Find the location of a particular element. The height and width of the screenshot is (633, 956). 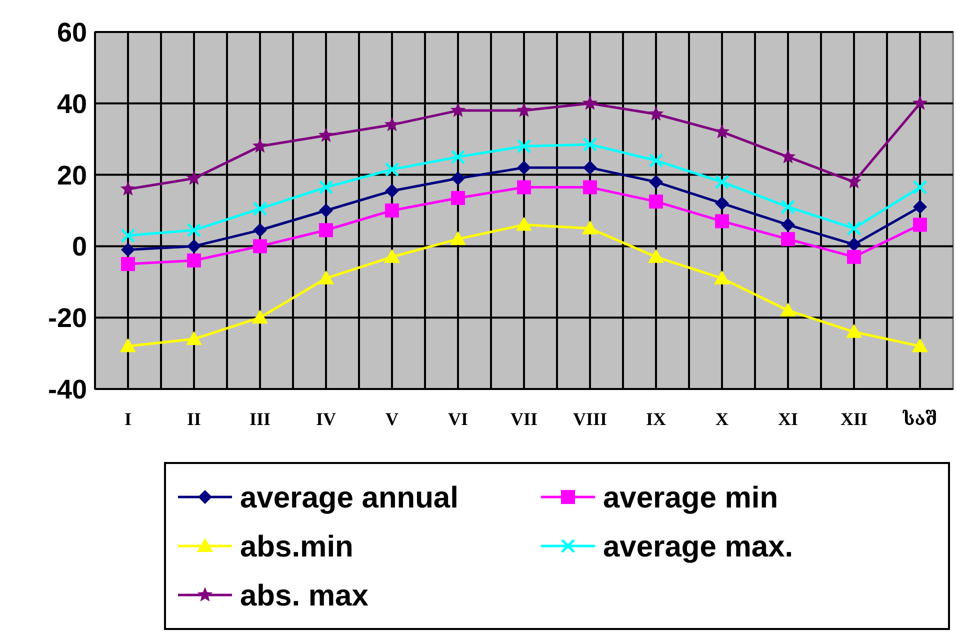

x-tick-label: საშ is located at coordinates (920, 419).